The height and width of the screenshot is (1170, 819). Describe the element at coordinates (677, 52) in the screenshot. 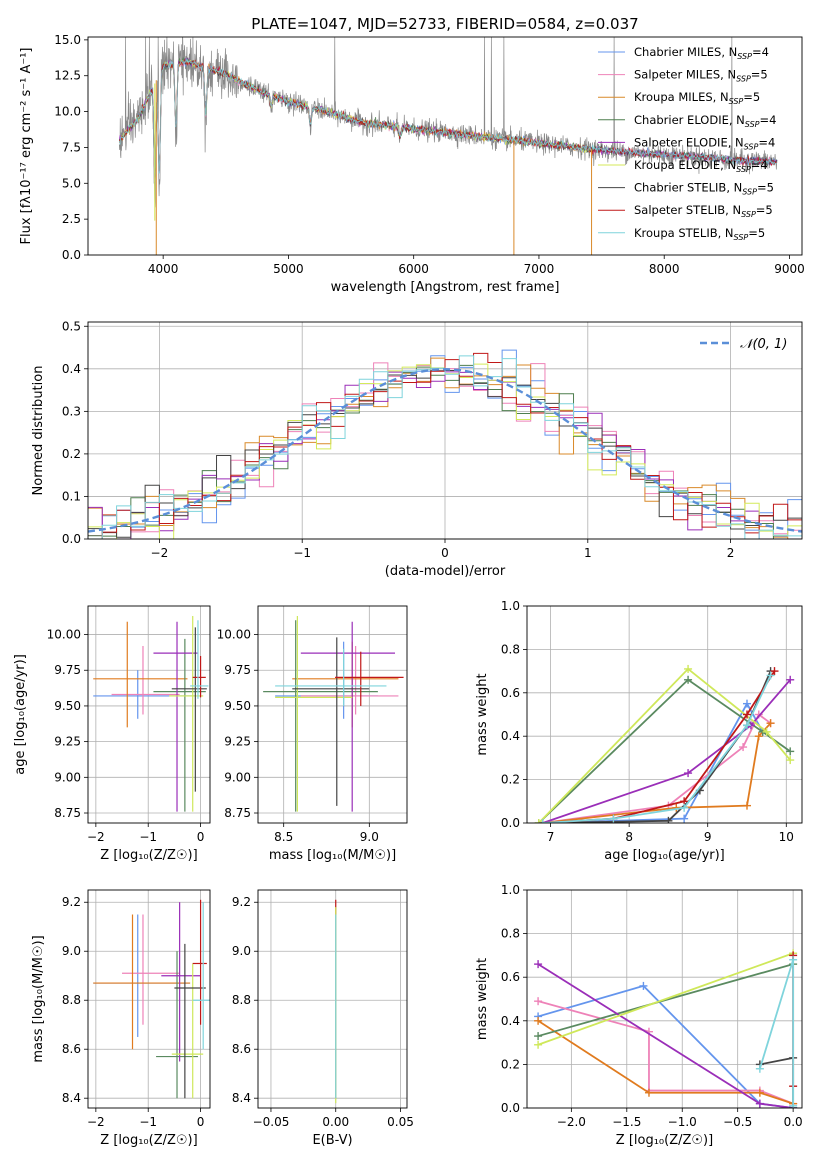

I see `legend-model-name: Chabrier MILES` at that location.